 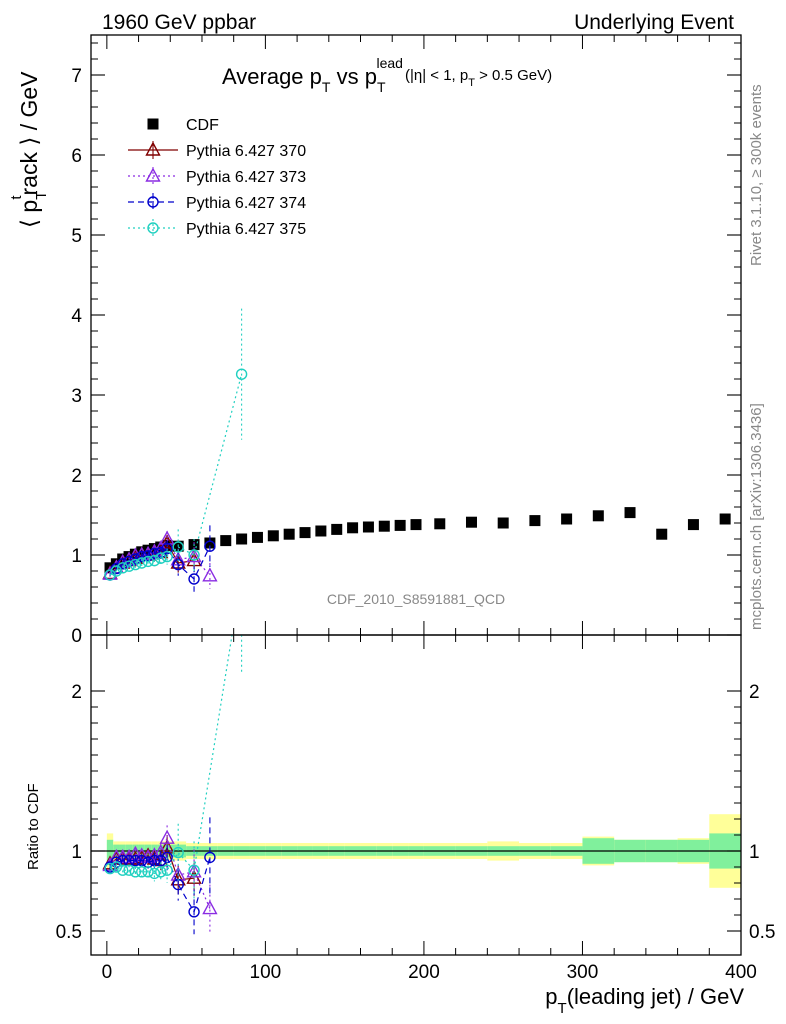 What do you see at coordinates (76, 76) in the screenshot?
I see `main-y-tick-label: 7` at bounding box center [76, 76].